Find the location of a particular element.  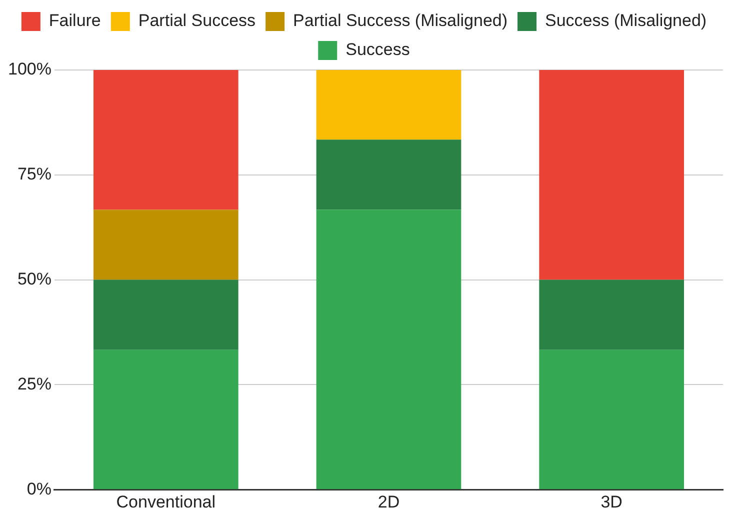

legend-label: Partial Success is located at coordinates (197, 20).